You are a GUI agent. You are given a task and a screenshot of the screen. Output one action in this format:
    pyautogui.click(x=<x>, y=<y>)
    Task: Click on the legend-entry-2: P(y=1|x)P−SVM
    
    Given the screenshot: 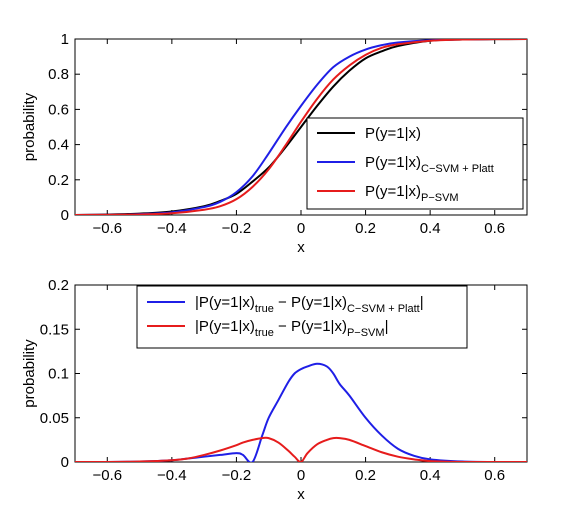 What is the action you would take?
    pyautogui.click(x=412, y=193)
    